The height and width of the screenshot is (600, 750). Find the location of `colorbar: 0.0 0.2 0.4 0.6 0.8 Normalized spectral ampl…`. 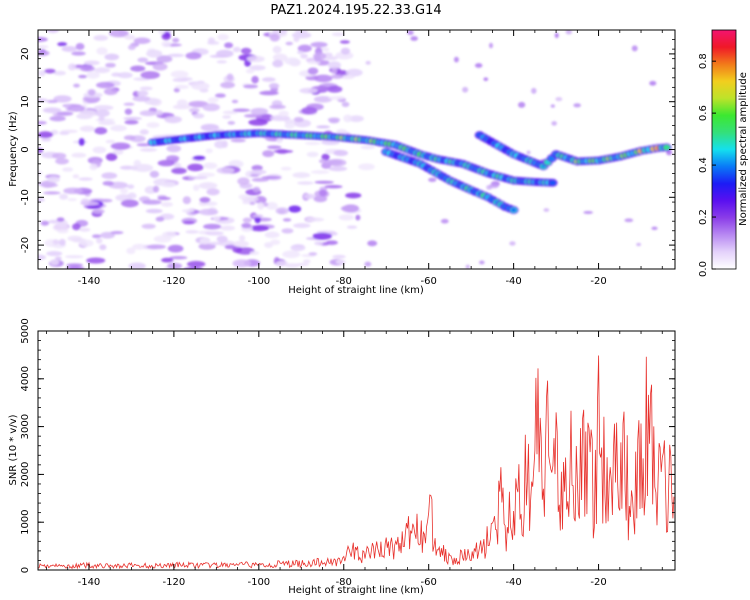

colorbar: 0.0 0.2 0.4 0.6 0.8 Normalized spectral ampl… is located at coordinates (723, 153).